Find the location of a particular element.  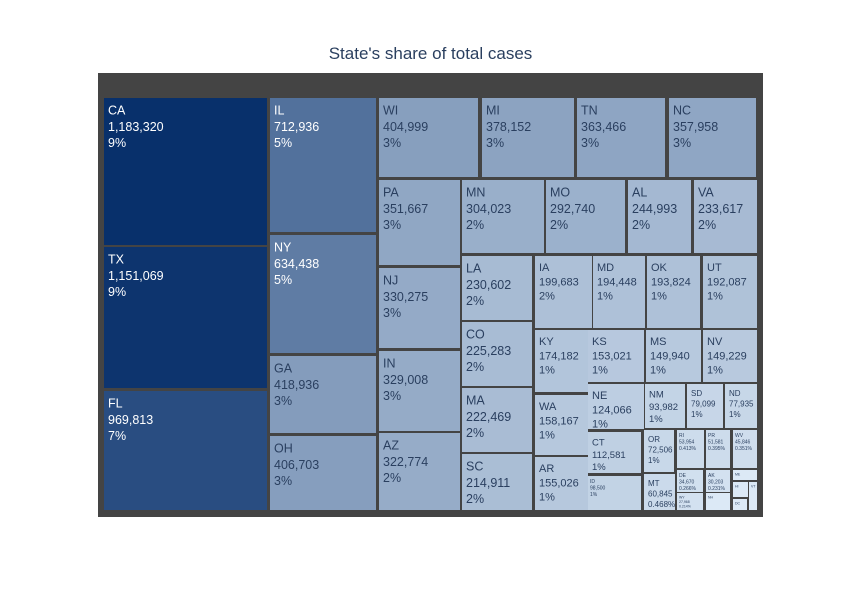

tile-mn: MN 304,023 2% is located at coordinates (503, 216).